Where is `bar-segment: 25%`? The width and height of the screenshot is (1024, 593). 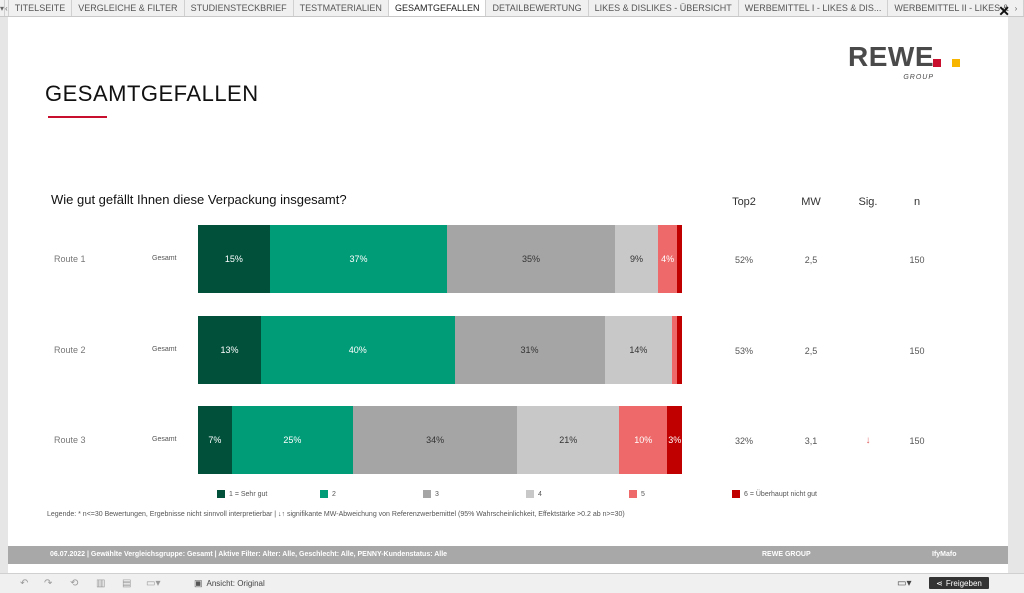 bar-segment: 25% is located at coordinates (292, 440).